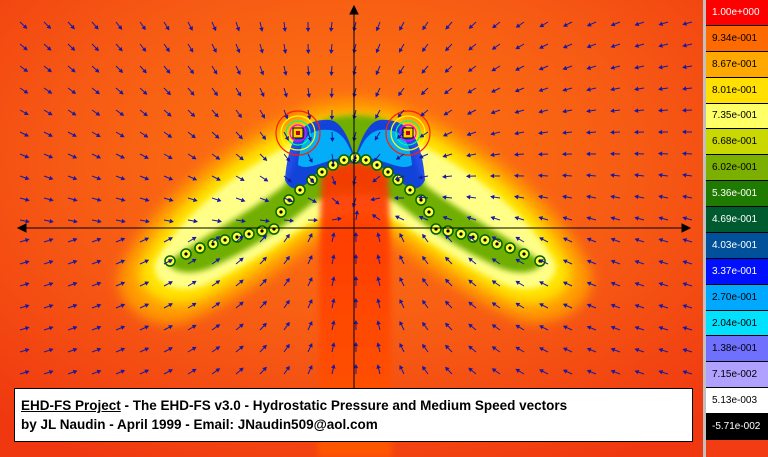 Image resolution: width=768 pixels, height=457 pixels. What do you see at coordinates (737, 38) in the screenshot?
I see `legend-cell: 9.34e-001` at bounding box center [737, 38].